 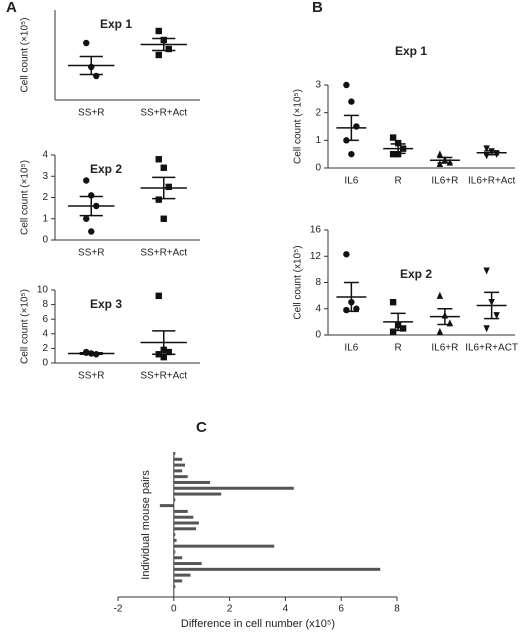 I want to click on x-tick-label: IL6+R+Act, so click(x=491, y=181).